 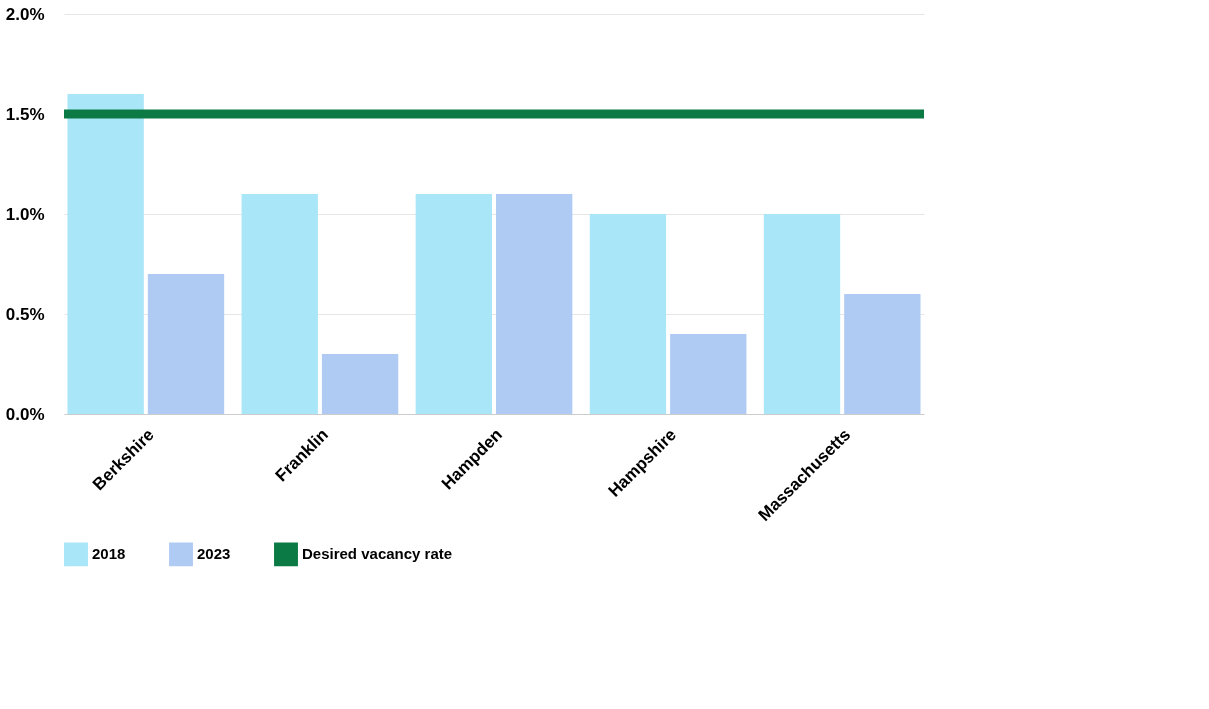 I want to click on y-tick-label: 0.0%, so click(x=25, y=414).